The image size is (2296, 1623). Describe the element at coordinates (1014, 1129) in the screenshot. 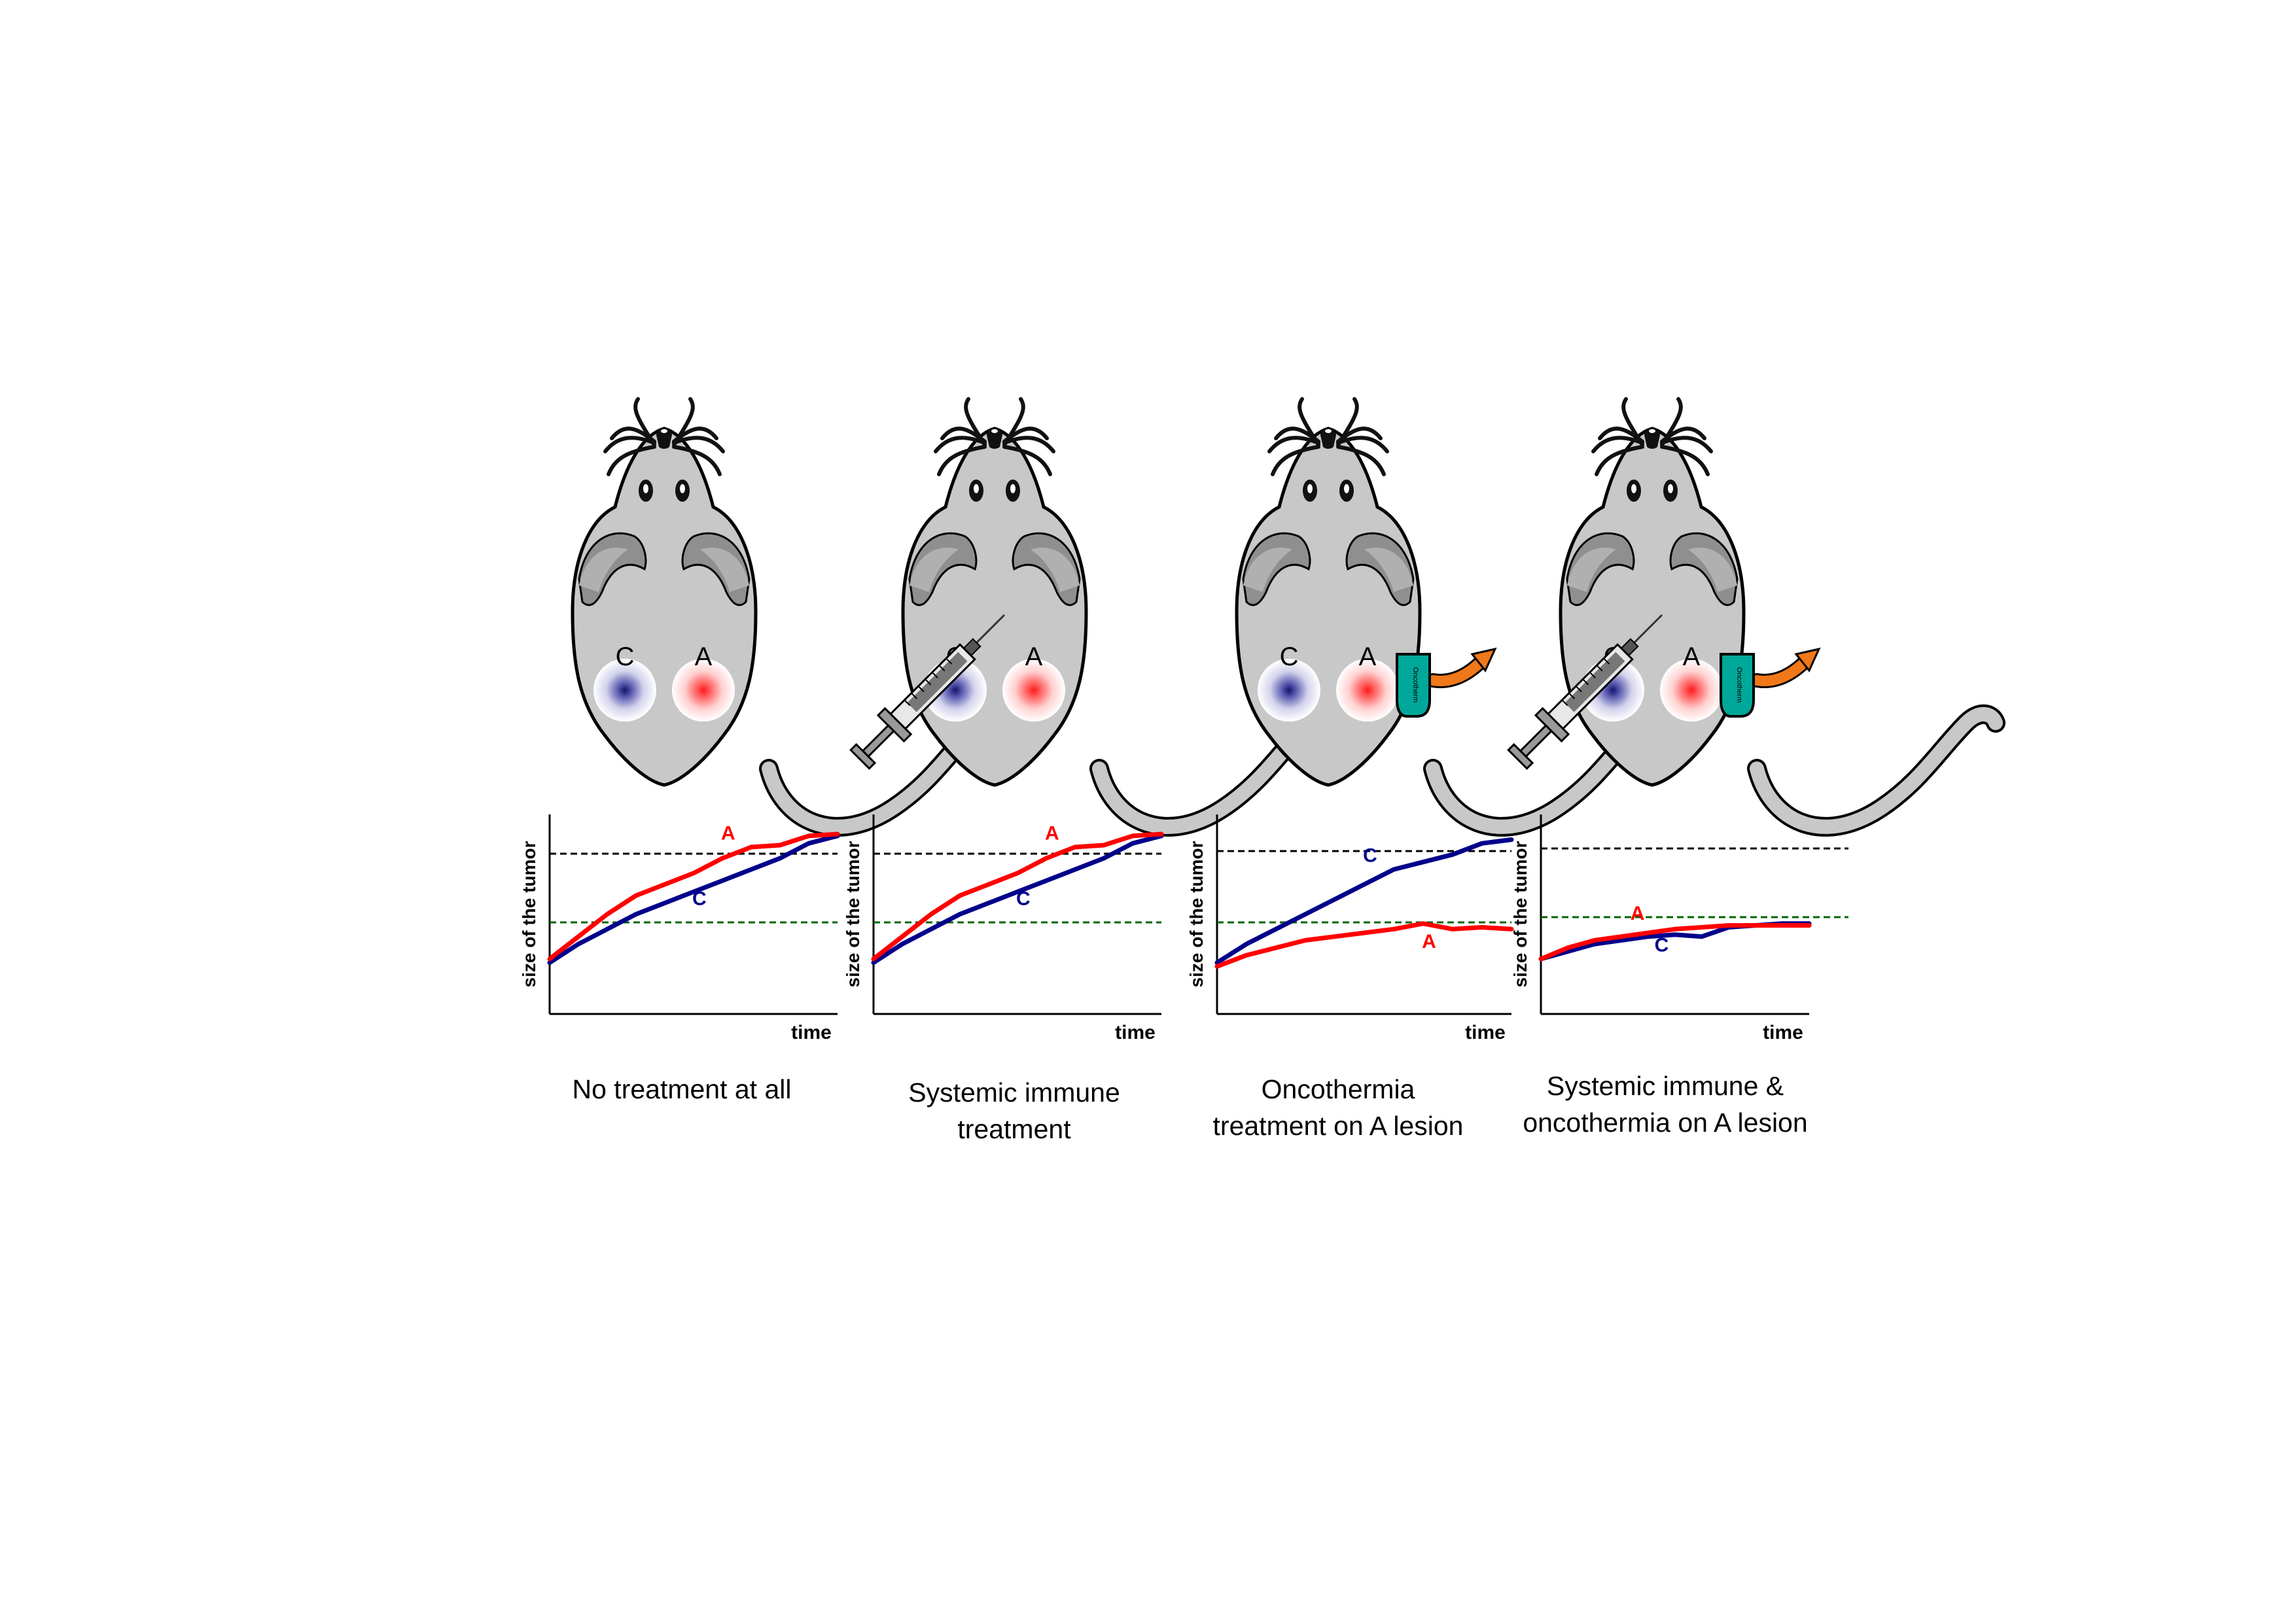

I see `caption-line: treatment` at that location.